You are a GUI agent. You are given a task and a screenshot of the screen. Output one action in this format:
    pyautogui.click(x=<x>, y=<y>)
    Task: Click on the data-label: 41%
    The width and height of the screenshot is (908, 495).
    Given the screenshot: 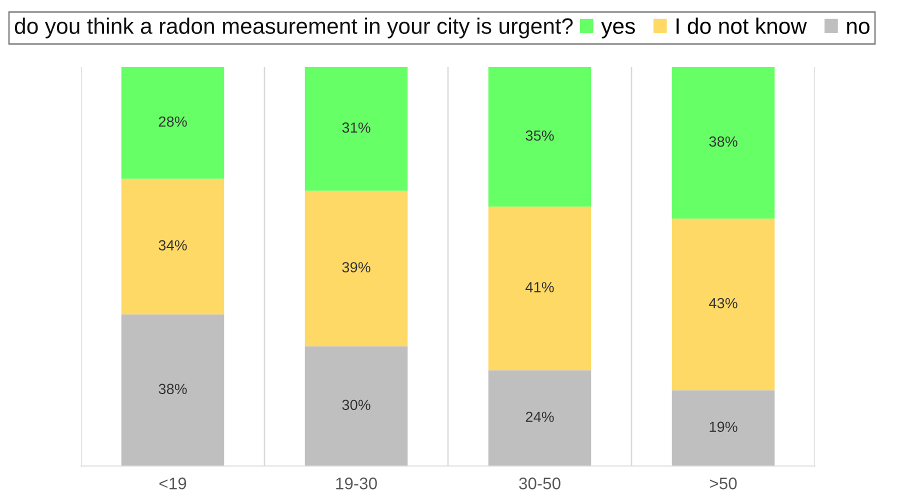 What is the action you would take?
    pyautogui.click(x=539, y=287)
    